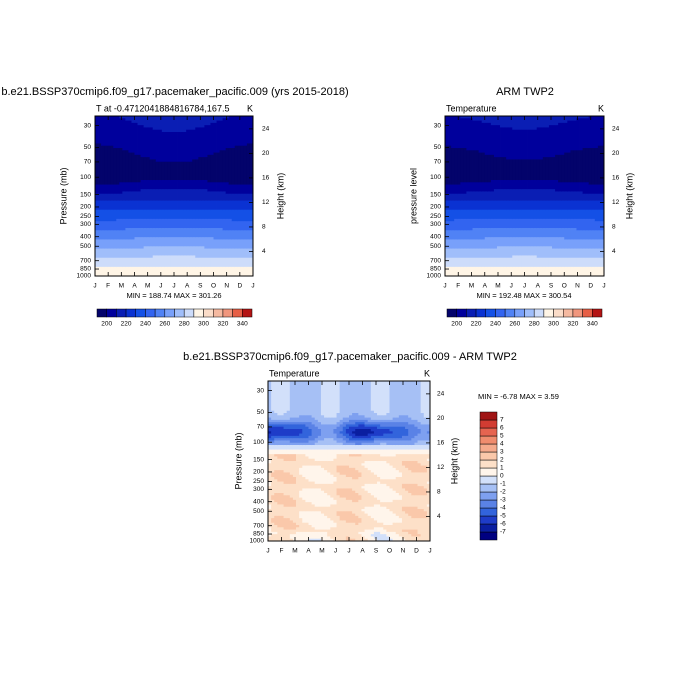 The image size is (700, 700). I want to click on y2-tick-label: 20, so click(266, 153).